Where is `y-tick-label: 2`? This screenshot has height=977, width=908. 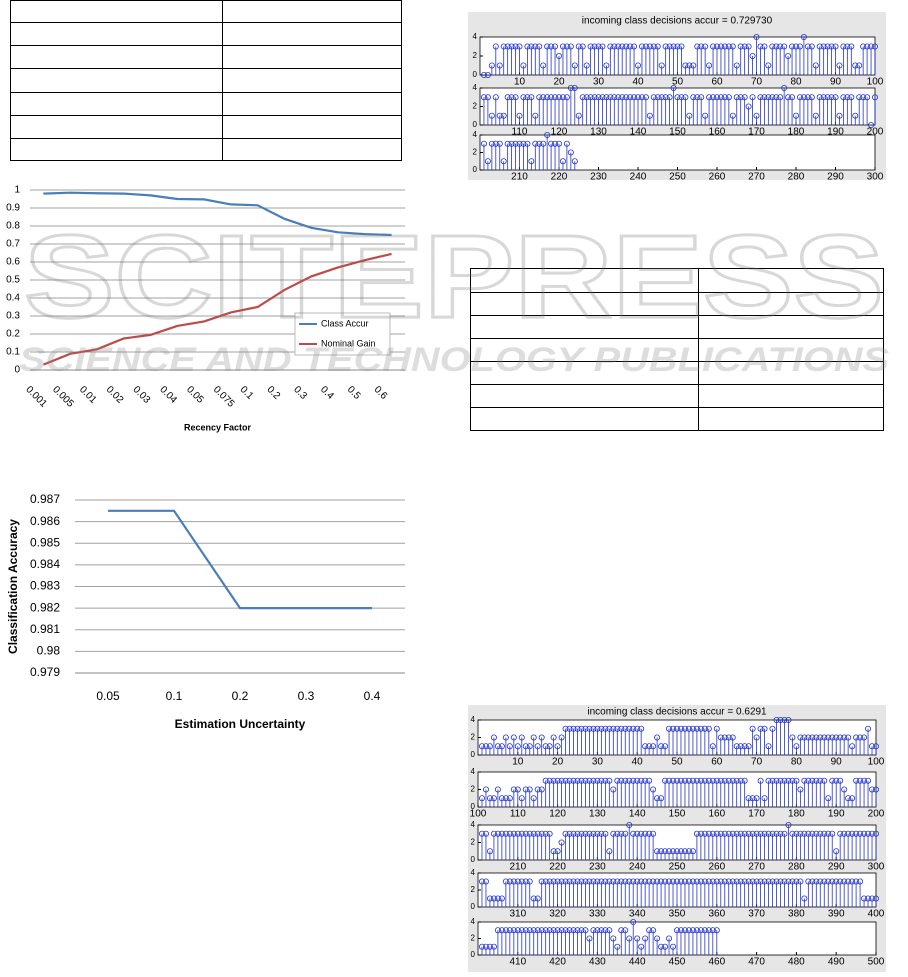 y-tick-label: 2 is located at coordinates (475, 152).